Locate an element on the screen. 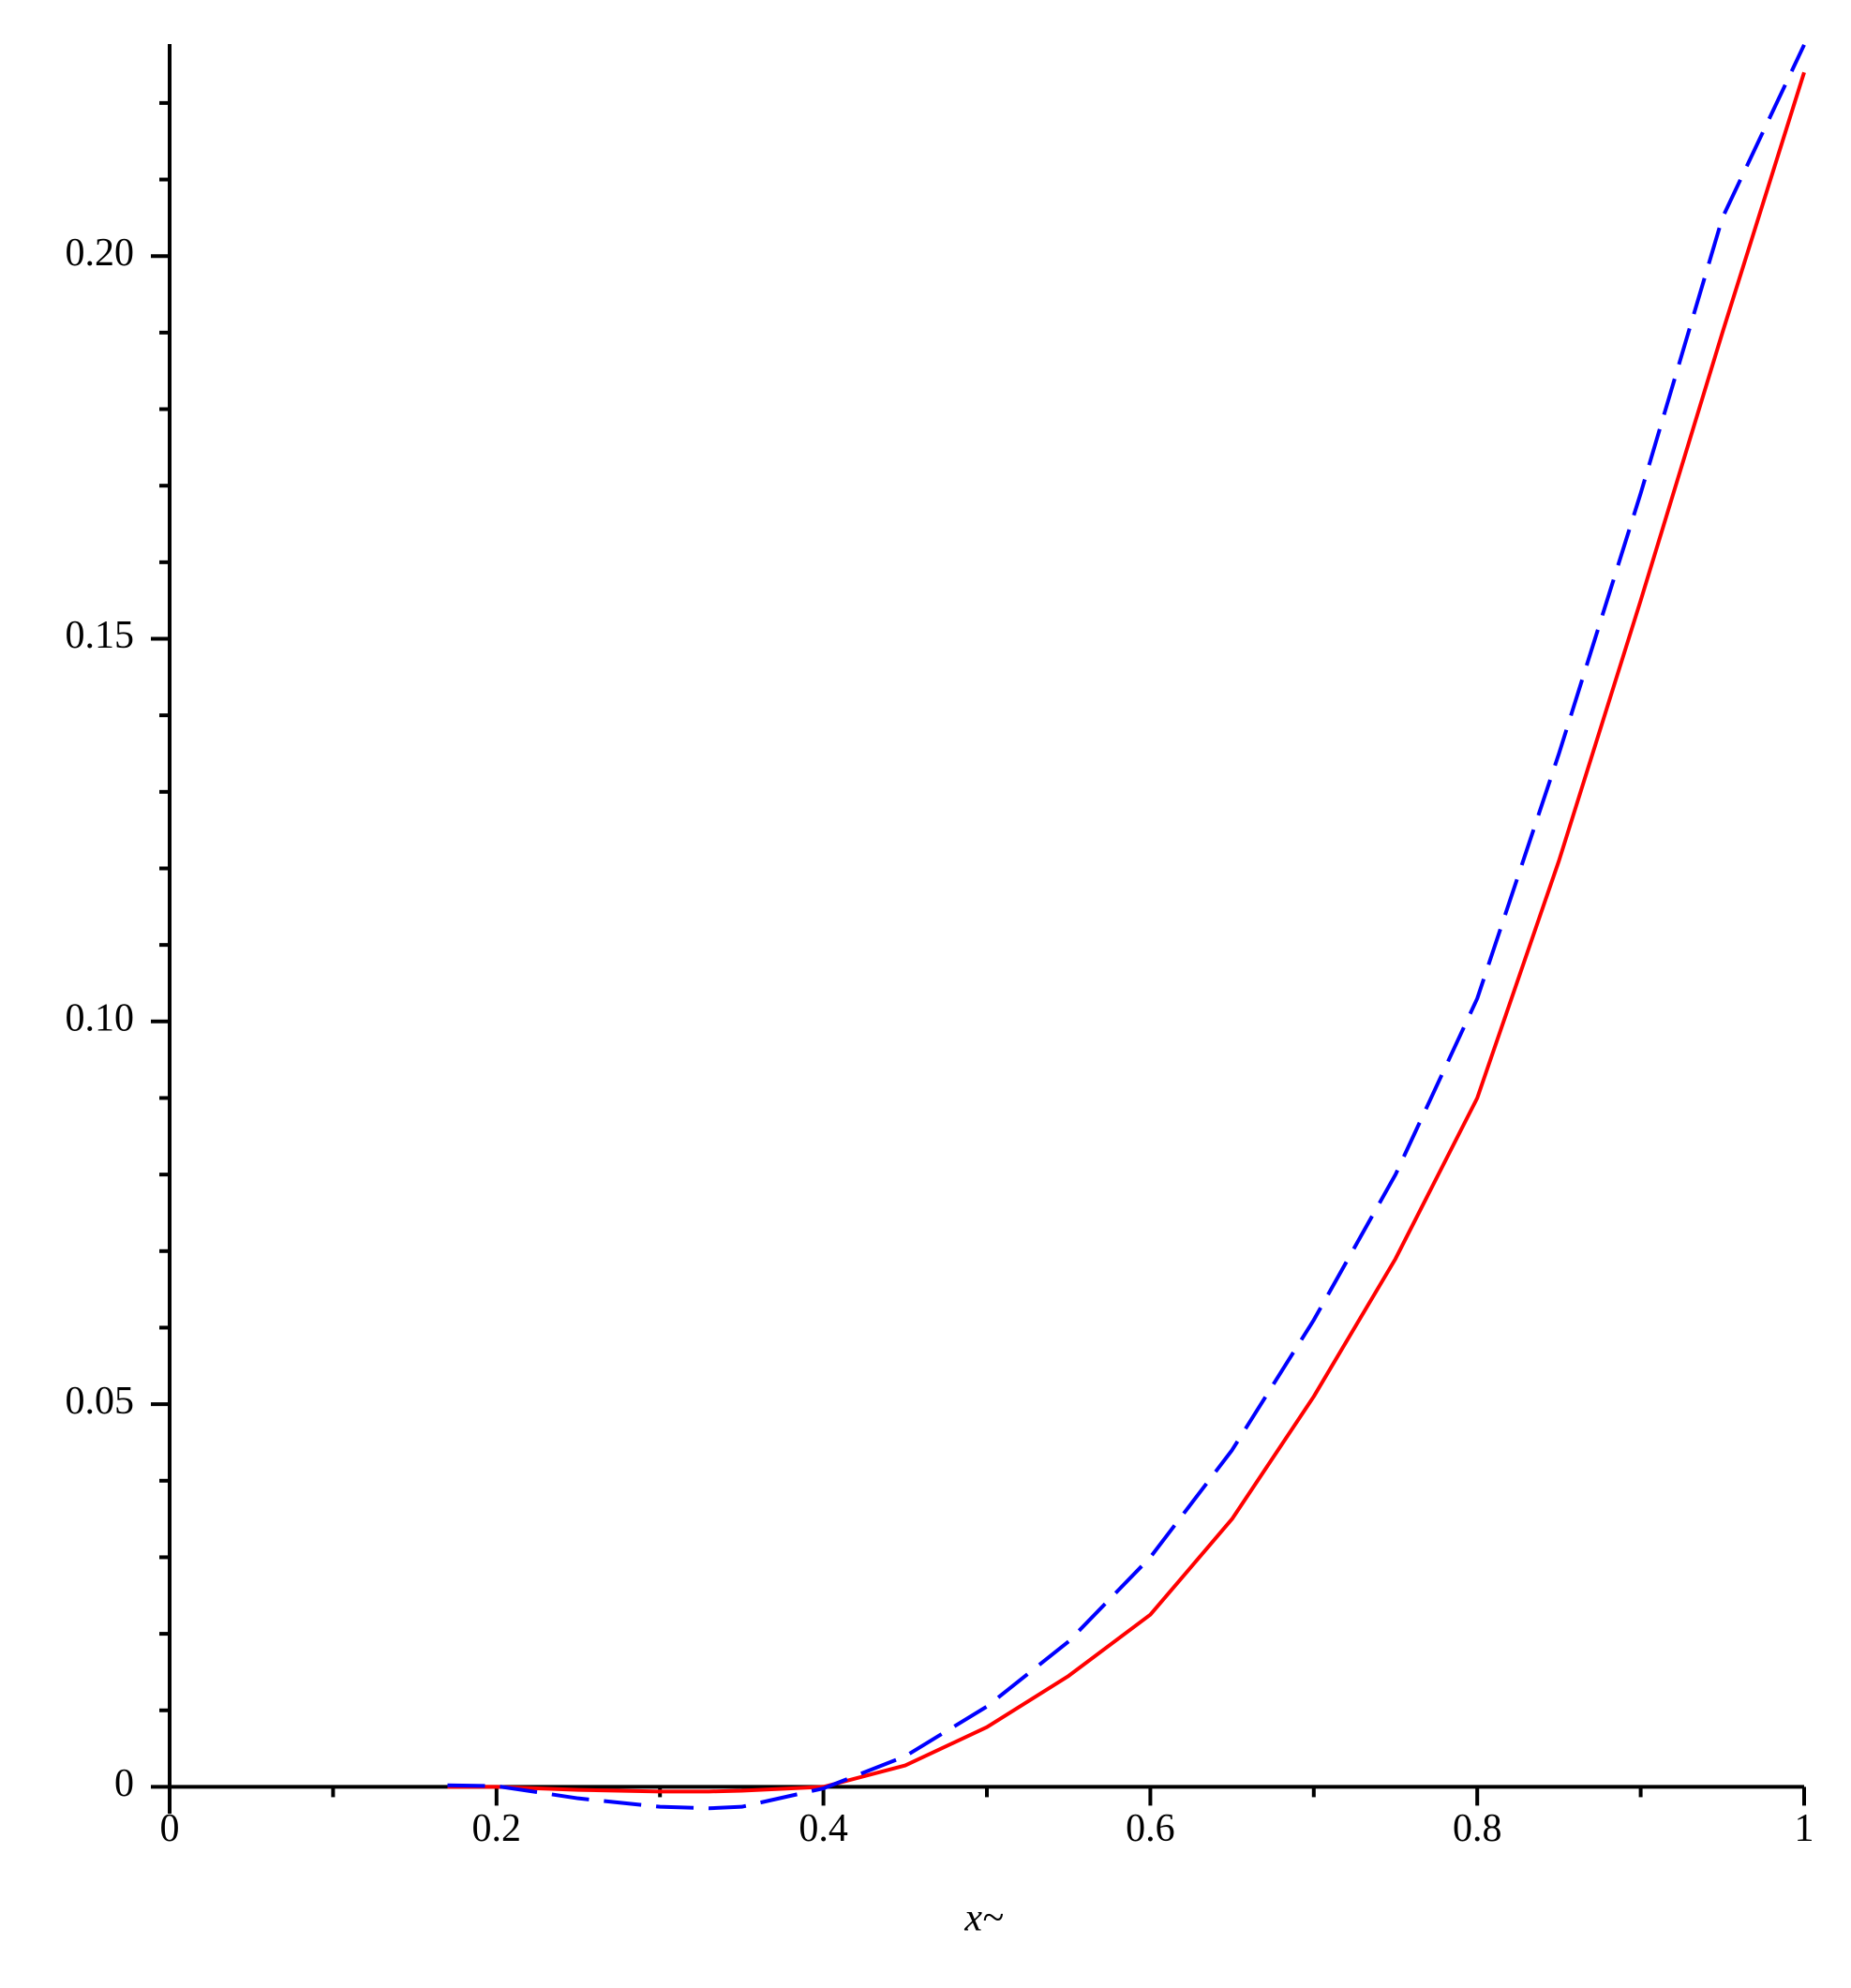 The width and height of the screenshot is (1851, 1988). x-tick-label: 0.6 is located at coordinates (1150, 1828).